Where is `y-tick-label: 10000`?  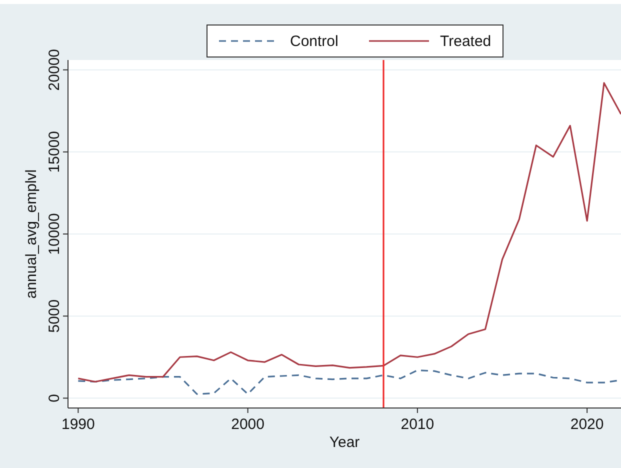 y-tick-label: 10000 is located at coordinates (54, 234).